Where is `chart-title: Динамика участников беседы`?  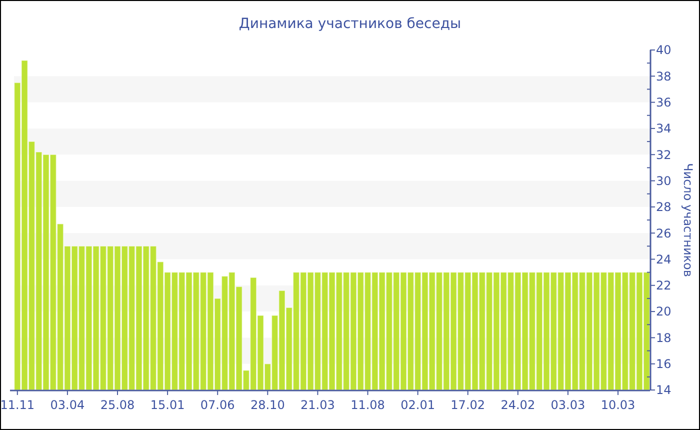 chart-title: Динамика участников беседы is located at coordinates (350, 24).